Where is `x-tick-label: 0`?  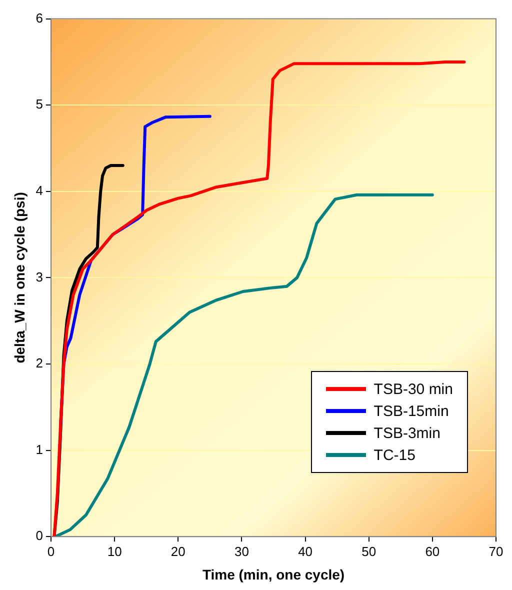 x-tick-label: 0 is located at coordinates (51, 551).